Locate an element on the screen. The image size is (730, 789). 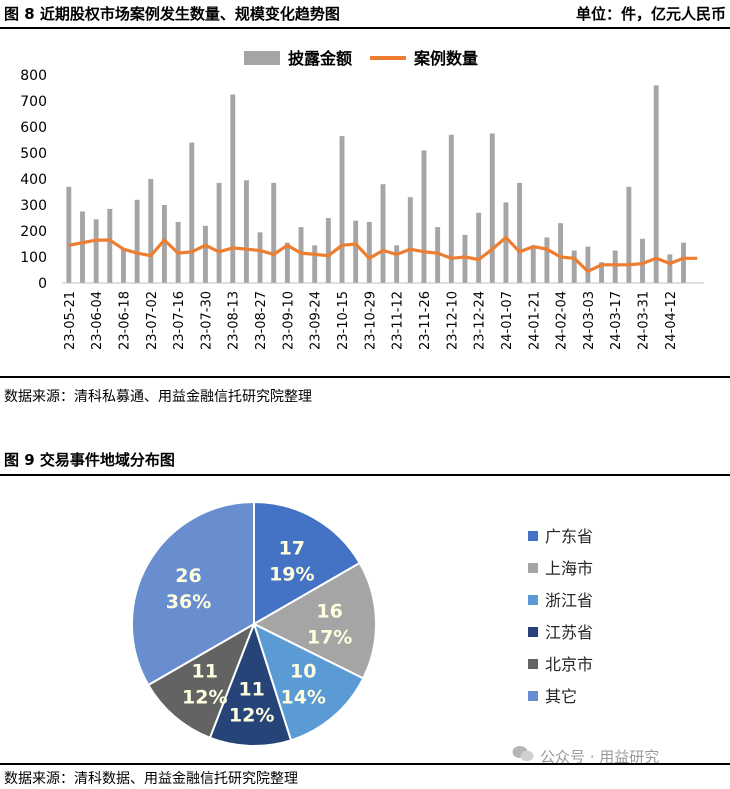
y-tick-label: 400 is located at coordinates (33, 180).